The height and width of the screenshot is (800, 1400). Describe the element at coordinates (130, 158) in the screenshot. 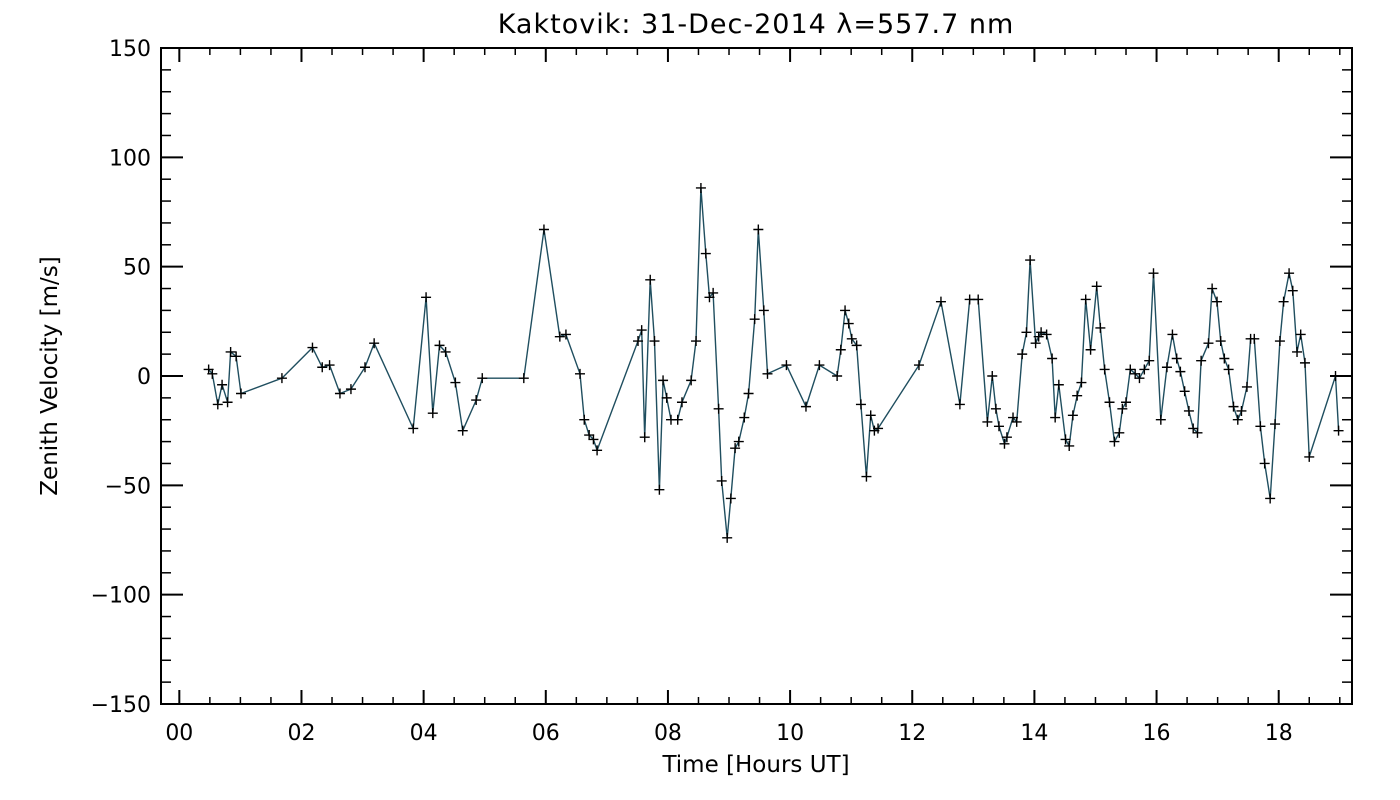

I see `y-tick-label: 100` at that location.